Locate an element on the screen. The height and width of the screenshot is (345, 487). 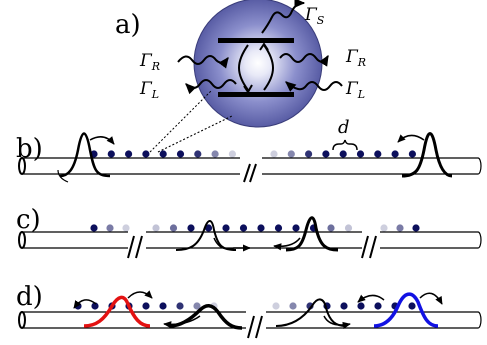
pulse-right-b is located at coordinates (427, 155).